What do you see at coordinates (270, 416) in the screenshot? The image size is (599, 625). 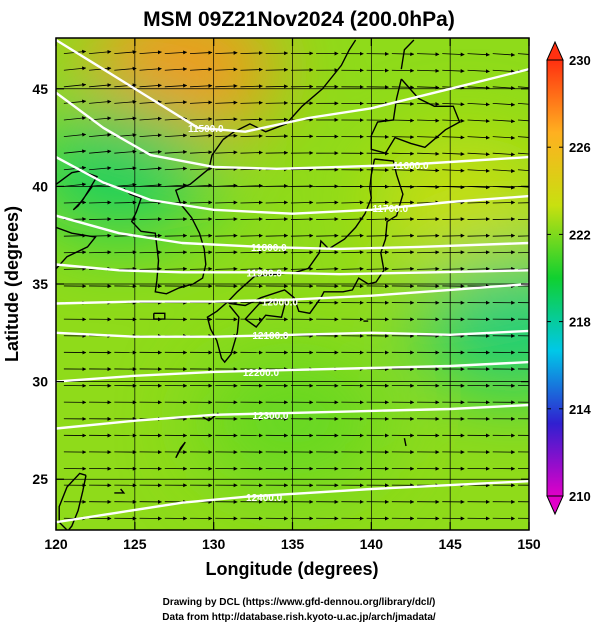 I see `contour-label: 12300.0` at bounding box center [270, 416].